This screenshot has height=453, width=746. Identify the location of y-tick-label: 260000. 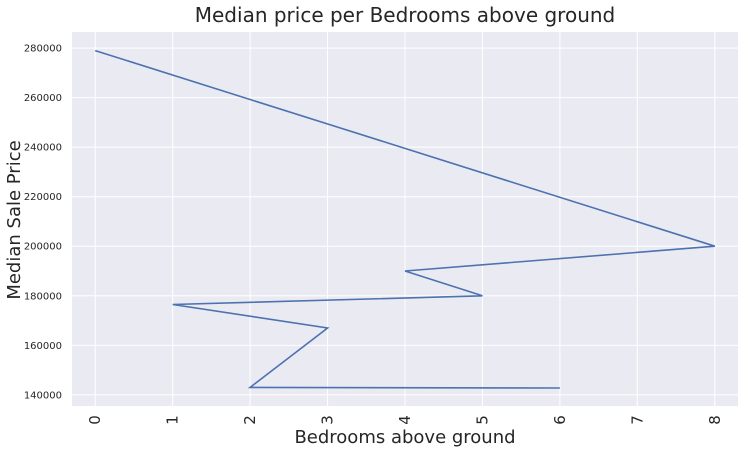
(43, 98).